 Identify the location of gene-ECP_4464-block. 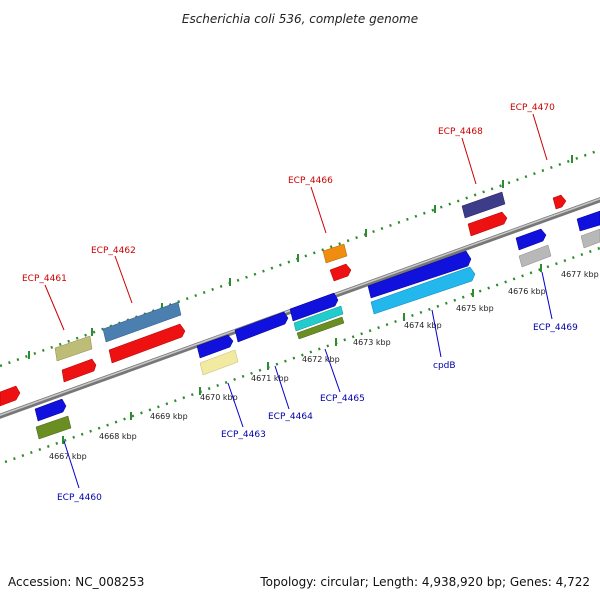
(261, 327).